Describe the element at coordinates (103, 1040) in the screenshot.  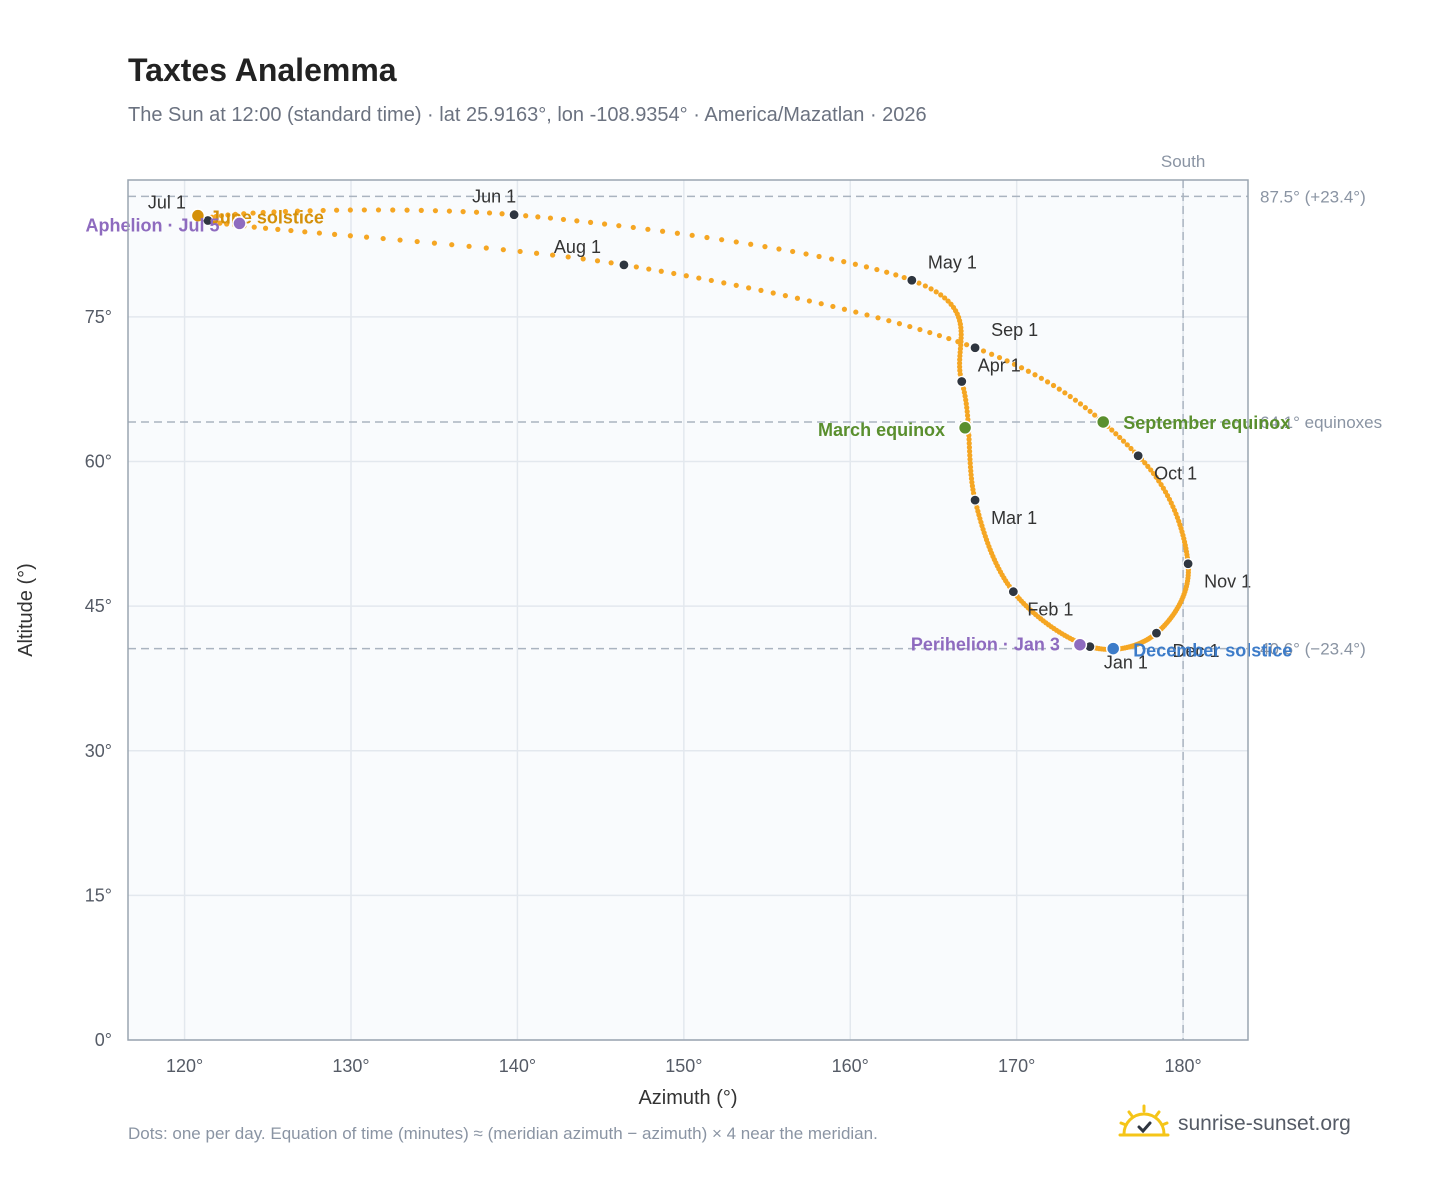
I see `y-tick-label: 0°` at that location.